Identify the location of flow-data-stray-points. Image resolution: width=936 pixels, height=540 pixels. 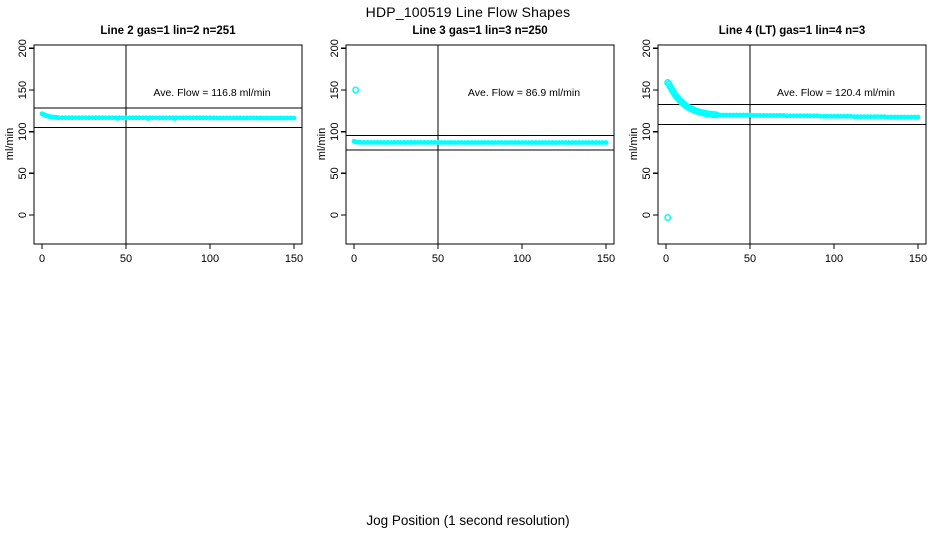
(146, 120).